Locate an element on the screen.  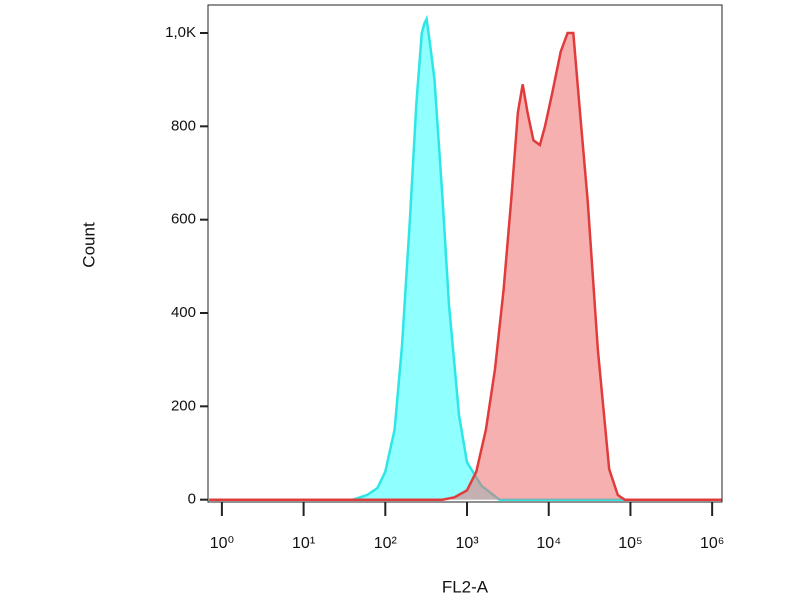
x-tick-label: 10¹ is located at coordinates (303, 543).